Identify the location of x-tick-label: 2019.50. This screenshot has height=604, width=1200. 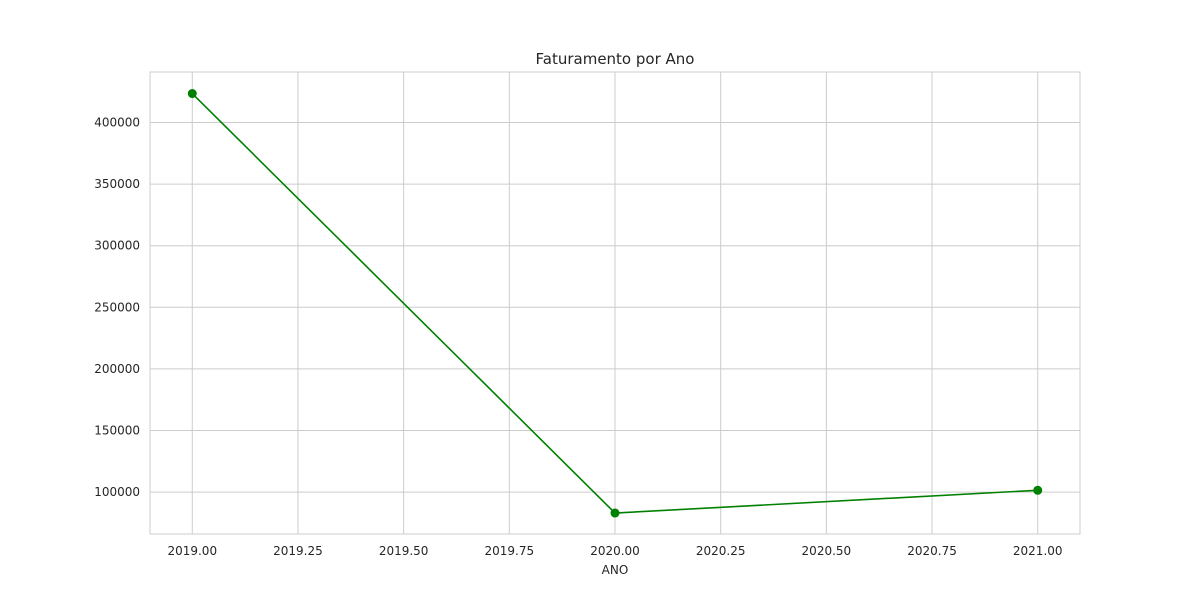
(404, 551).